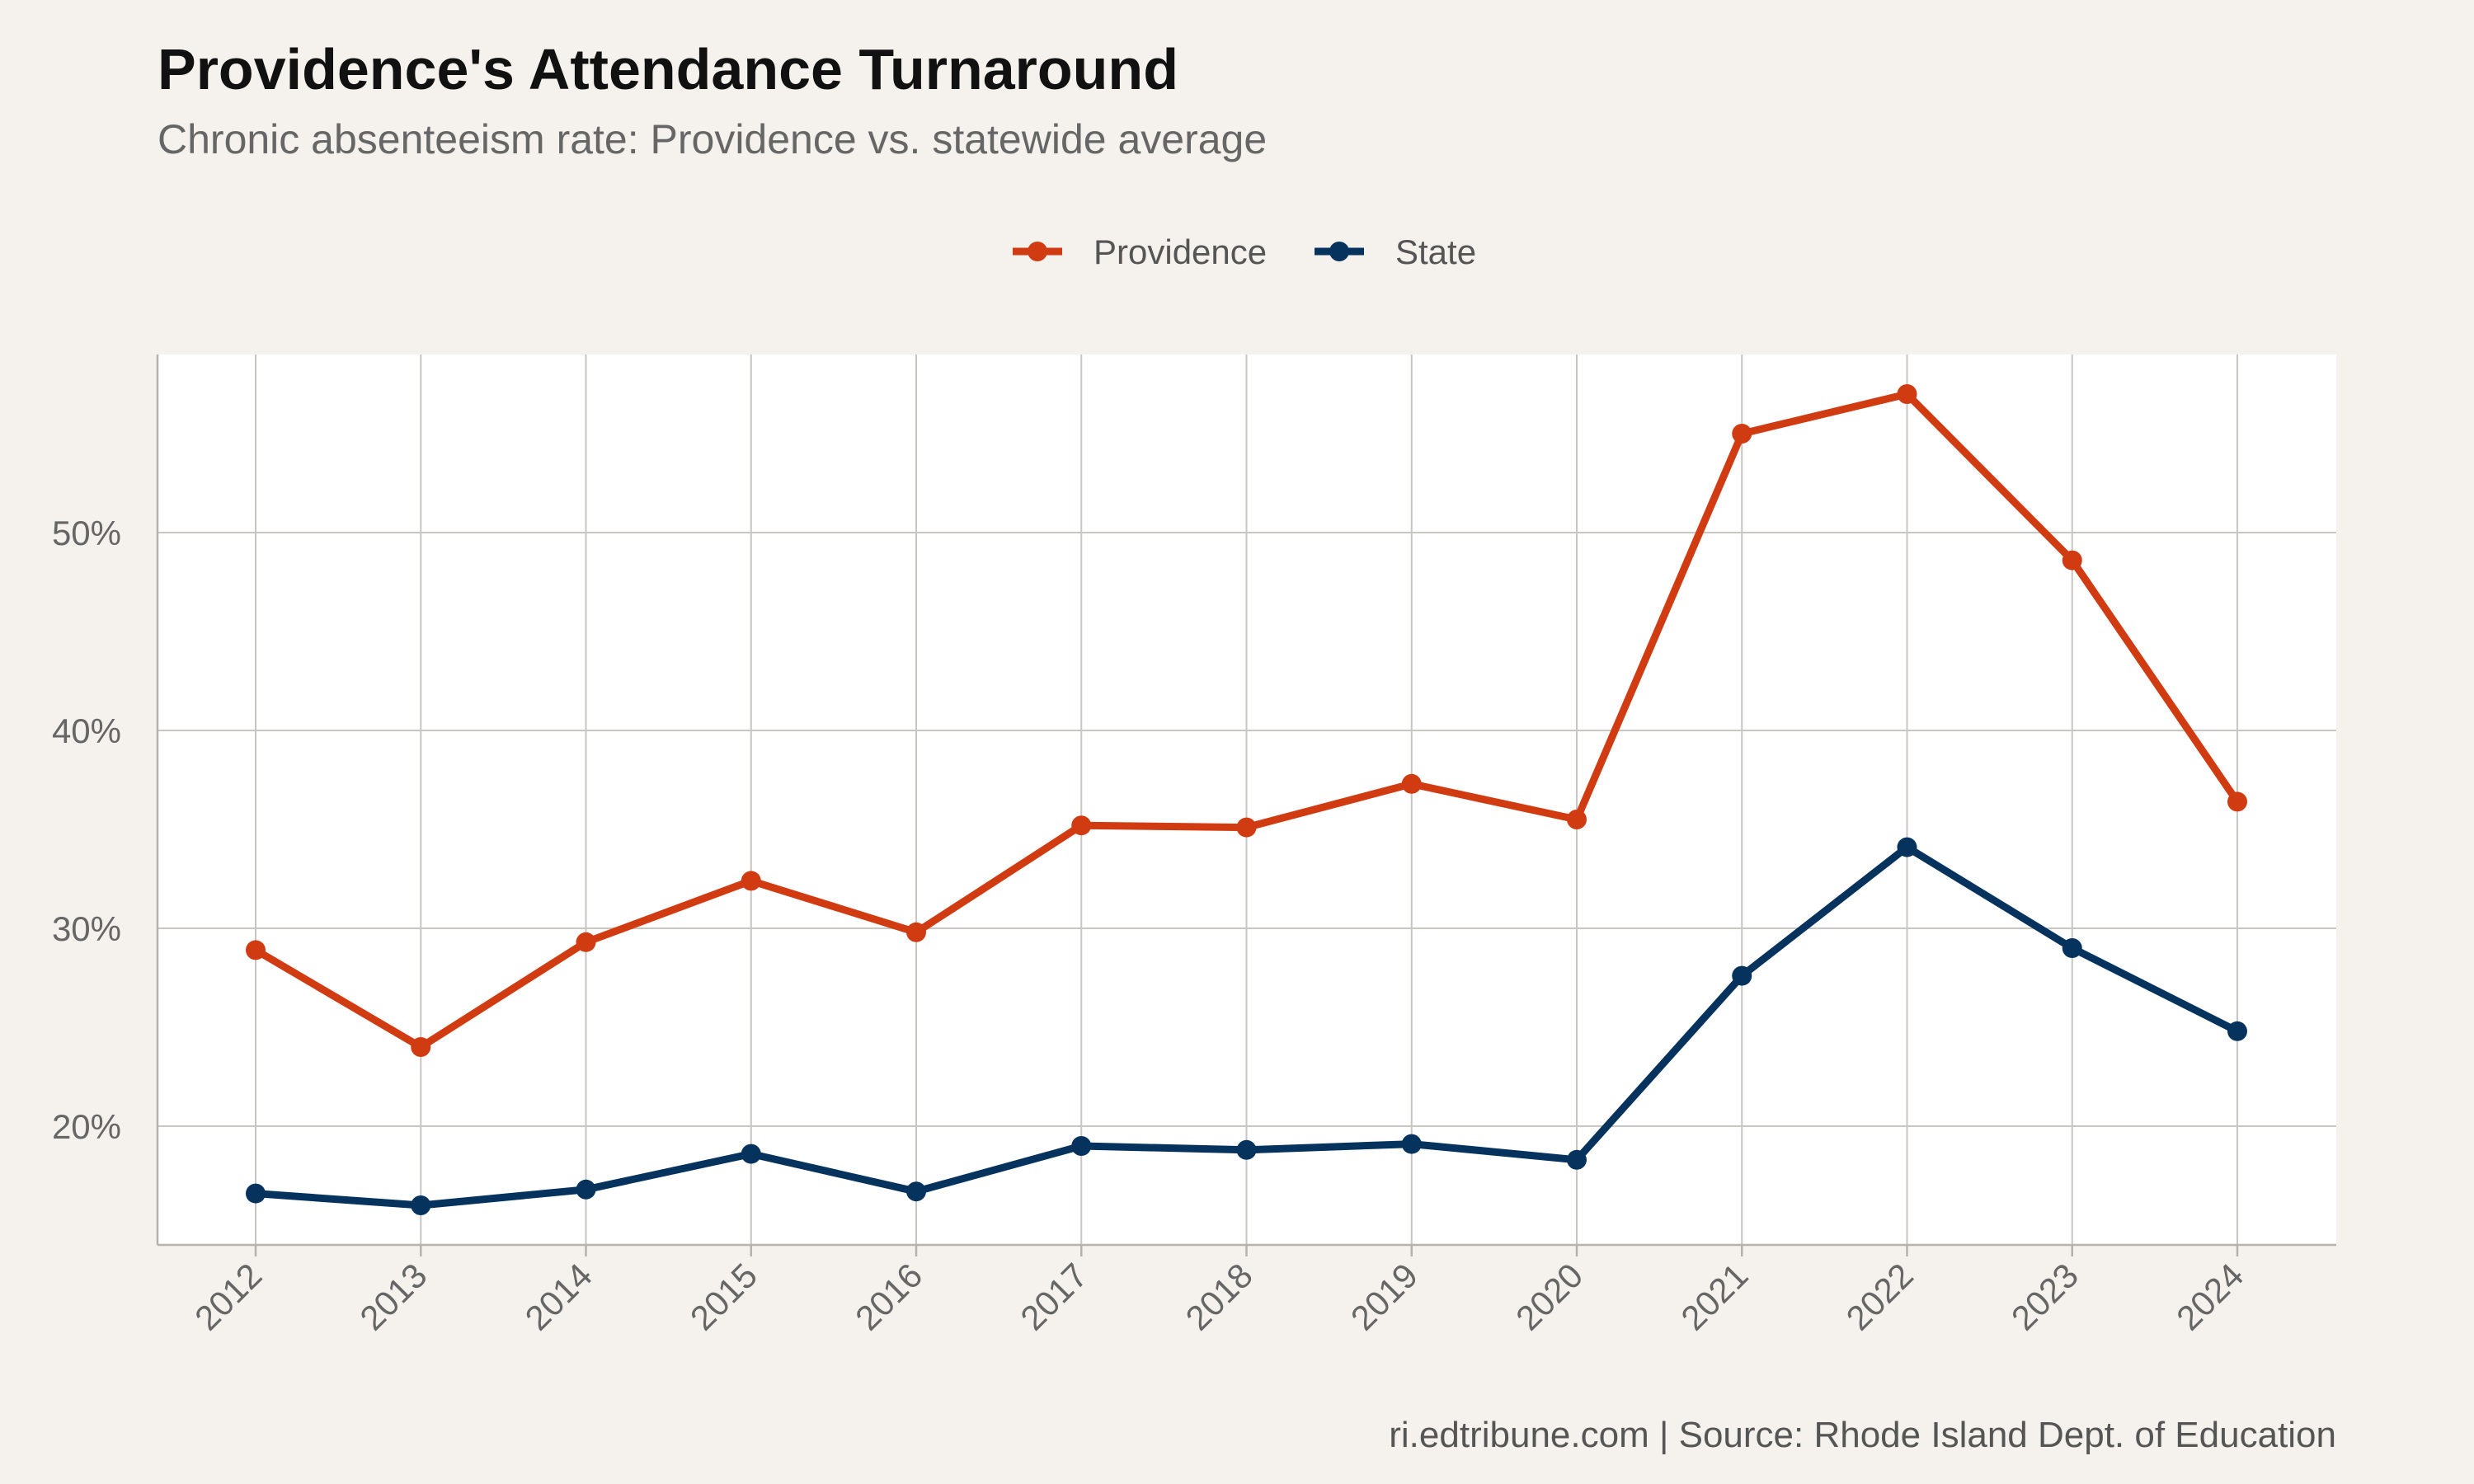 This screenshot has width=2474, height=1484. What do you see at coordinates (86, 1126) in the screenshot?
I see `y-tick-label-20: 20%` at bounding box center [86, 1126].